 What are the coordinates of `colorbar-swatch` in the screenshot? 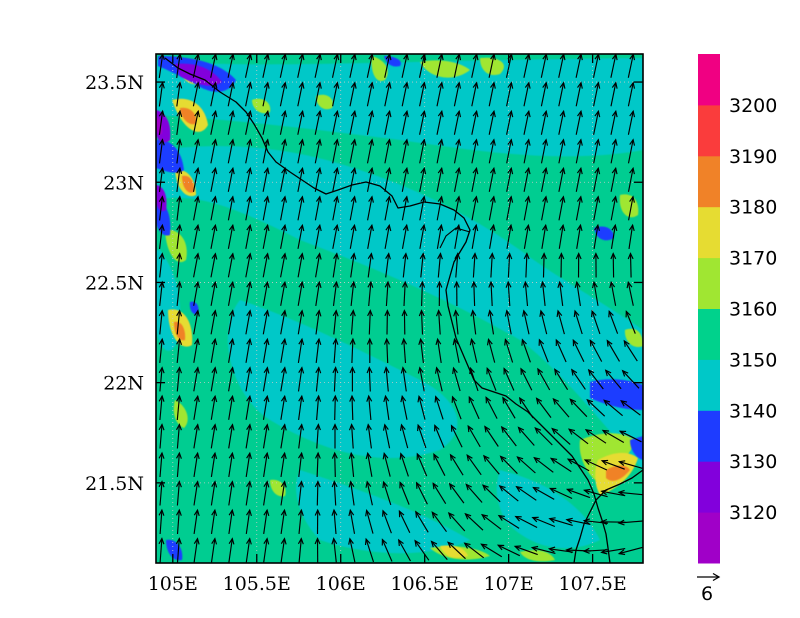 It's located at (709, 334).